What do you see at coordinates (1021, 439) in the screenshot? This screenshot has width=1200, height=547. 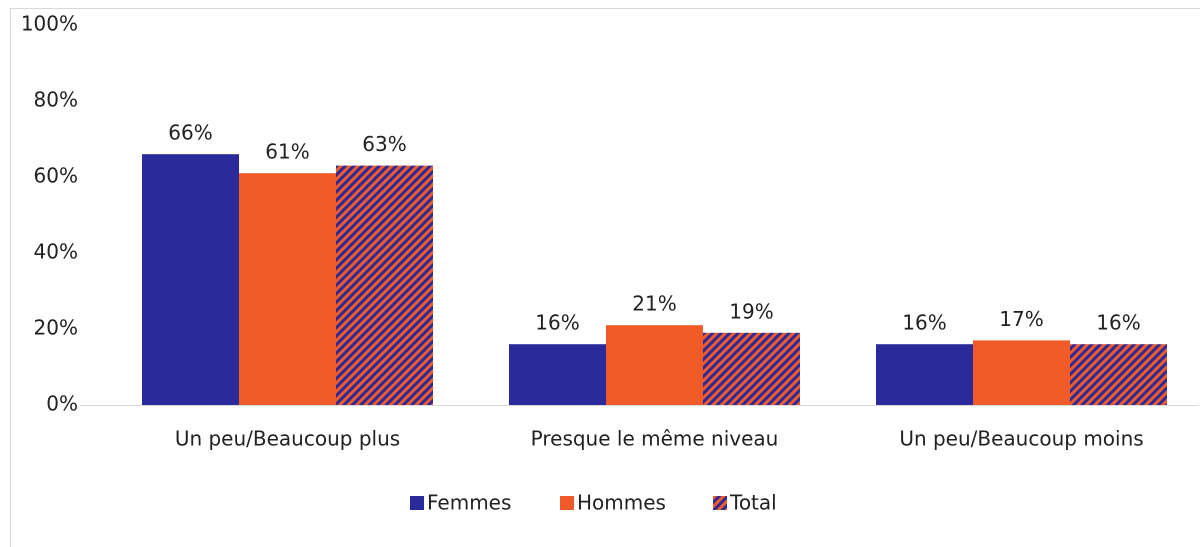 I see `x-tick-label: Un peu/Beaucoup moins` at bounding box center [1021, 439].